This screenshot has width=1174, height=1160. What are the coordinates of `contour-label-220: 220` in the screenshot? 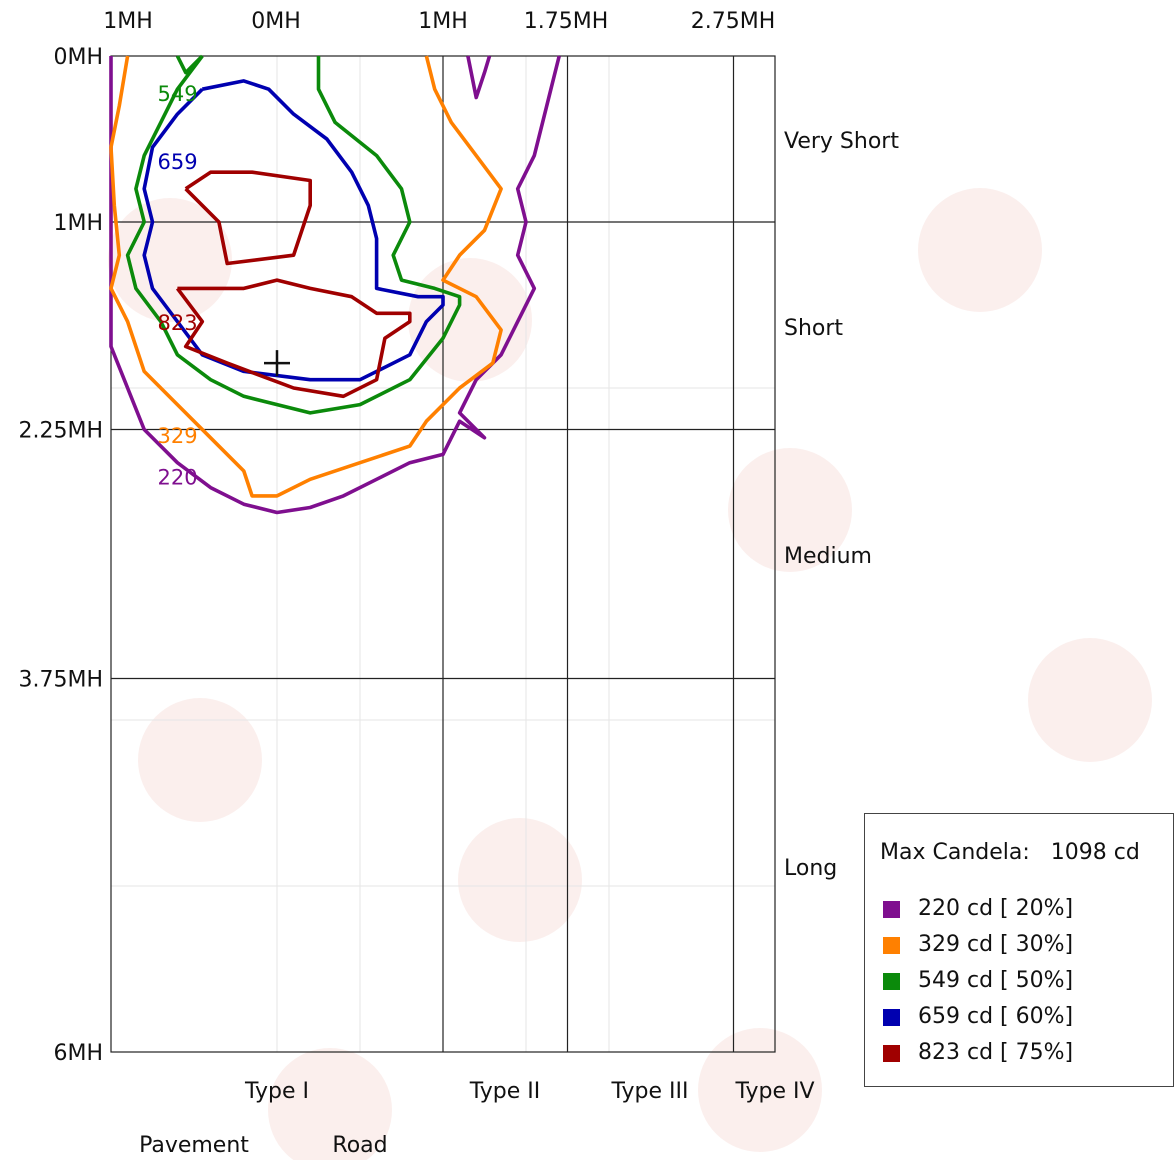 It's located at (177, 477).